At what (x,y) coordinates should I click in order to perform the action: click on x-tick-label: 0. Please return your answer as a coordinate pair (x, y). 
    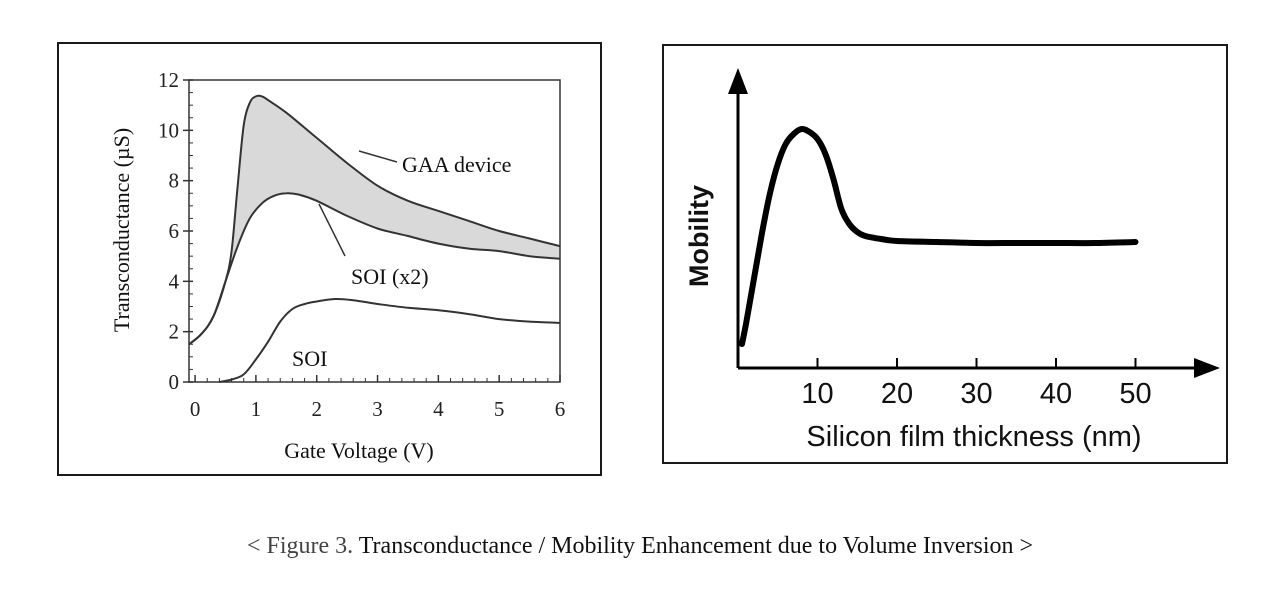
    Looking at the image, I should click on (195, 409).